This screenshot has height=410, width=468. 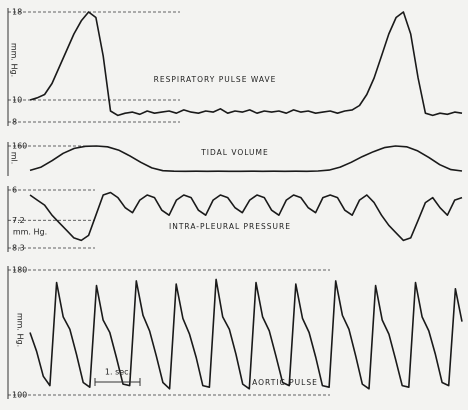 I want to click on y-tick-label: 8.3, so click(x=18, y=248).